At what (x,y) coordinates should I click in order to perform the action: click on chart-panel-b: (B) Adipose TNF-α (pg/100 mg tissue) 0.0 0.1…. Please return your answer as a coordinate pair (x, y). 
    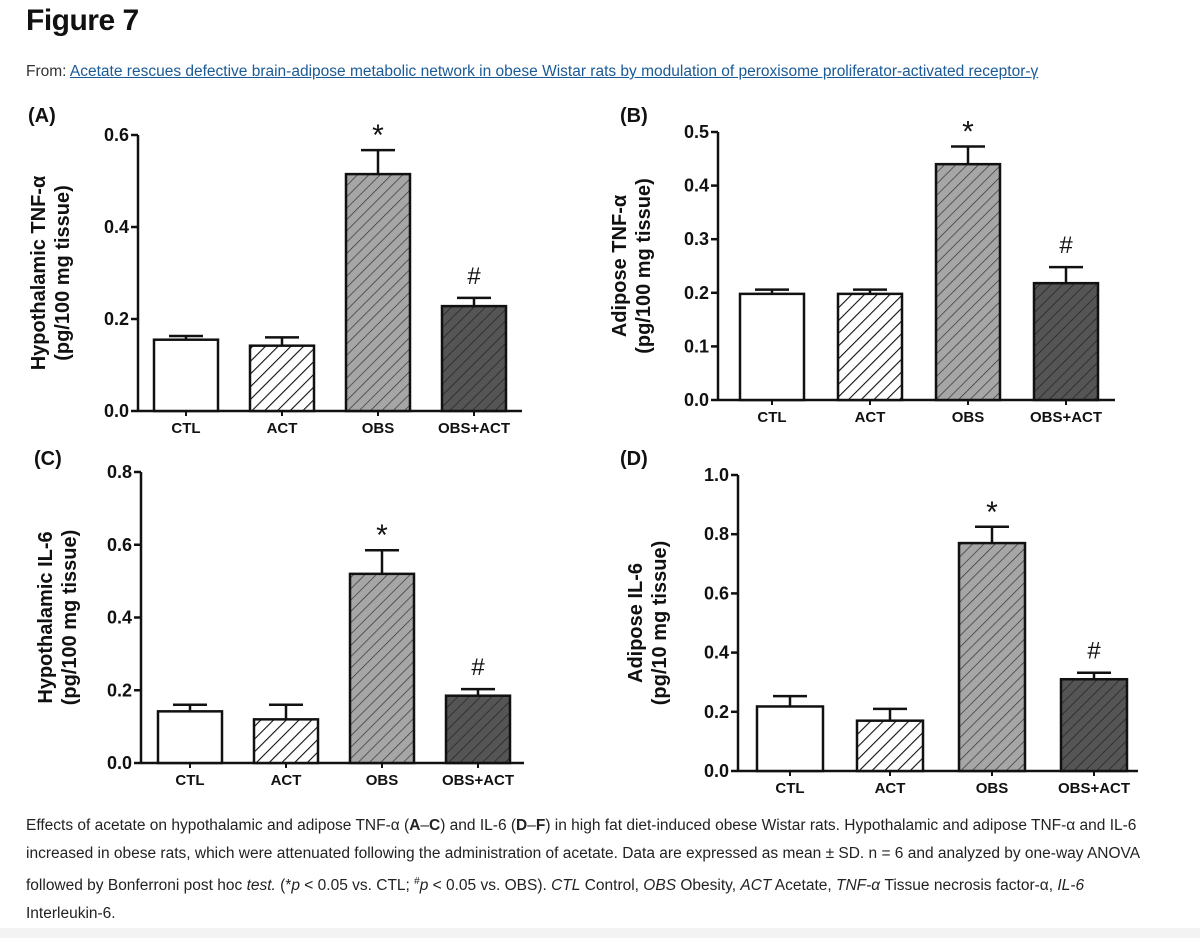
    Looking at the image, I should click on (862, 265).